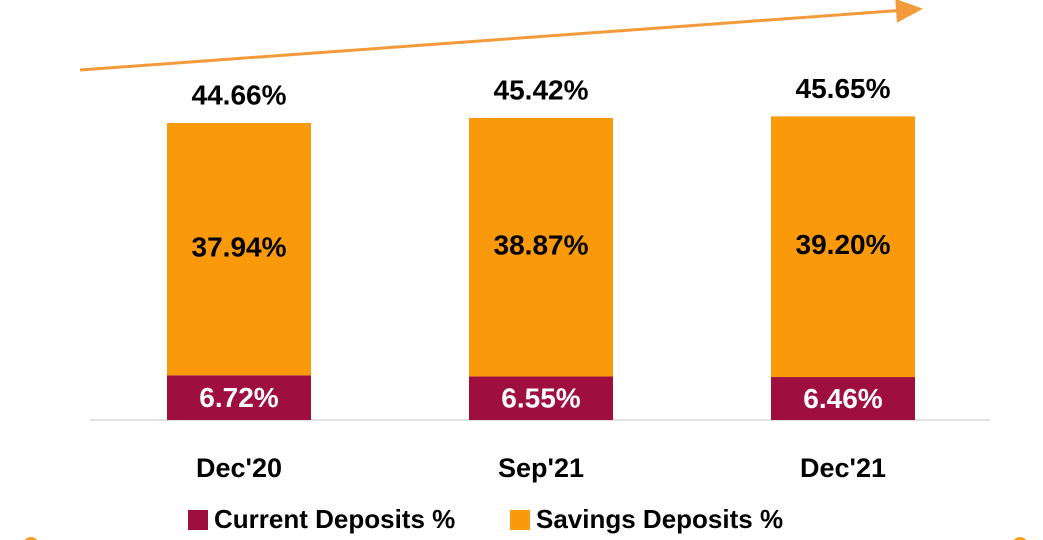  What do you see at coordinates (239, 468) in the screenshot?
I see `x-tick-label: Dec'20` at bounding box center [239, 468].